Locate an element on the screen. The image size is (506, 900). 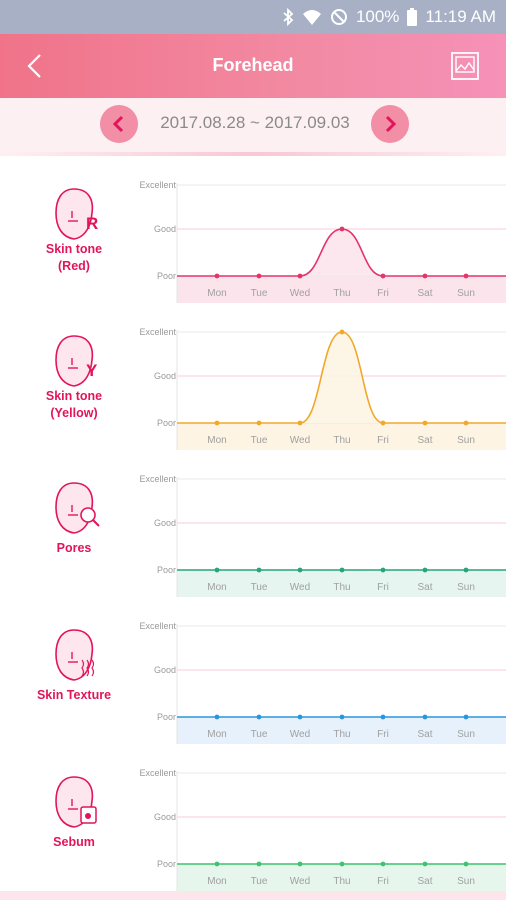
date-range: 2017.08.28 ~ 2017.09.03 is located at coordinates (255, 122).